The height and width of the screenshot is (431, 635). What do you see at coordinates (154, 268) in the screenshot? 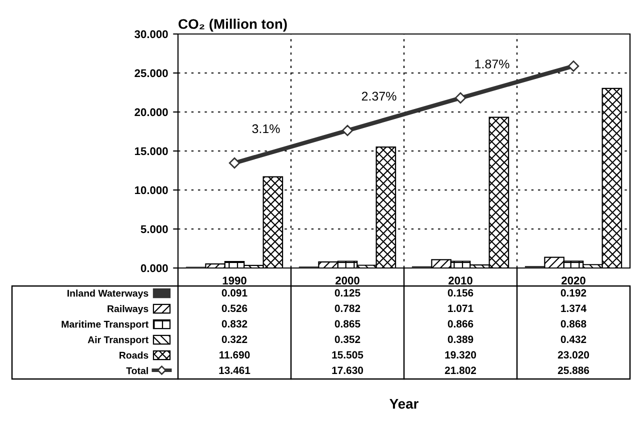
I see `y-tick-label: 0.000` at bounding box center [154, 268].